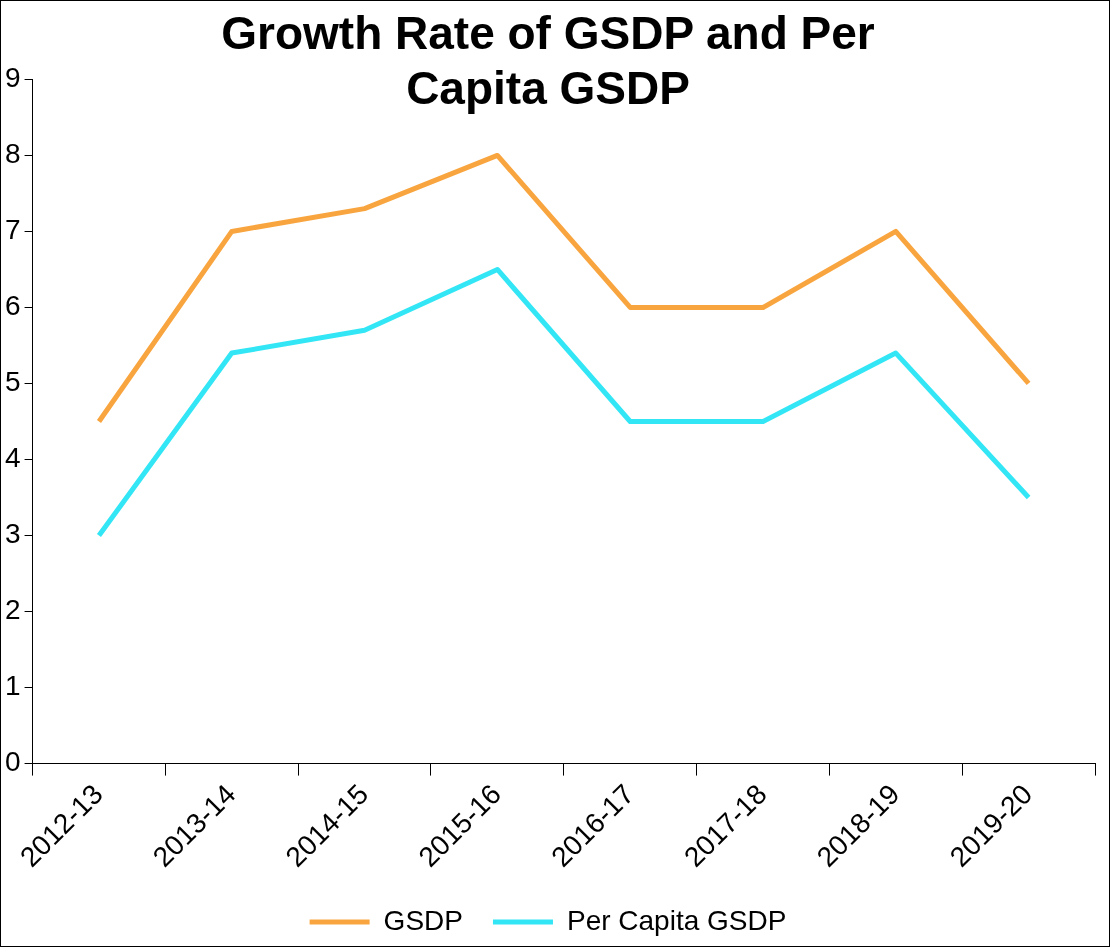 The width and height of the screenshot is (1110, 947). Describe the element at coordinates (676, 920) in the screenshot. I see `legend-label: Per Capita GSDP` at that location.